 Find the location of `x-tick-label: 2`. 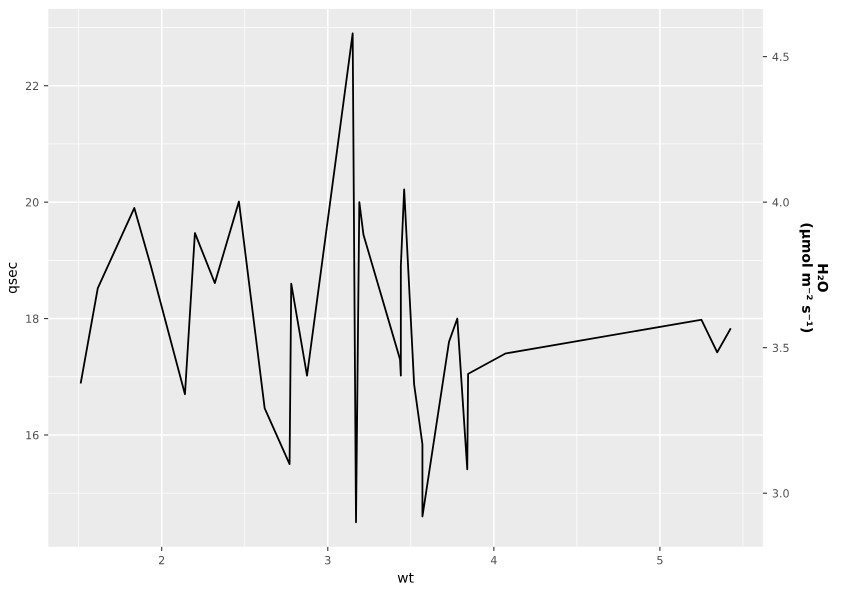

x-tick-label: 2 is located at coordinates (161, 560).